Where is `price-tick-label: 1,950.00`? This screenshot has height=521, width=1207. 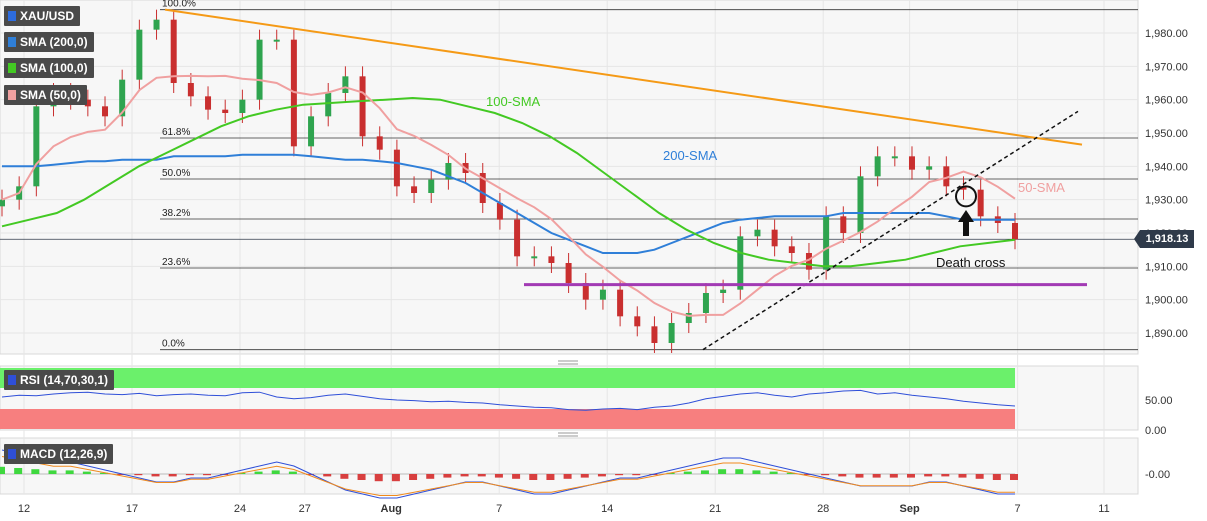
price-tick-label: 1,950.00 is located at coordinates (1166, 134).